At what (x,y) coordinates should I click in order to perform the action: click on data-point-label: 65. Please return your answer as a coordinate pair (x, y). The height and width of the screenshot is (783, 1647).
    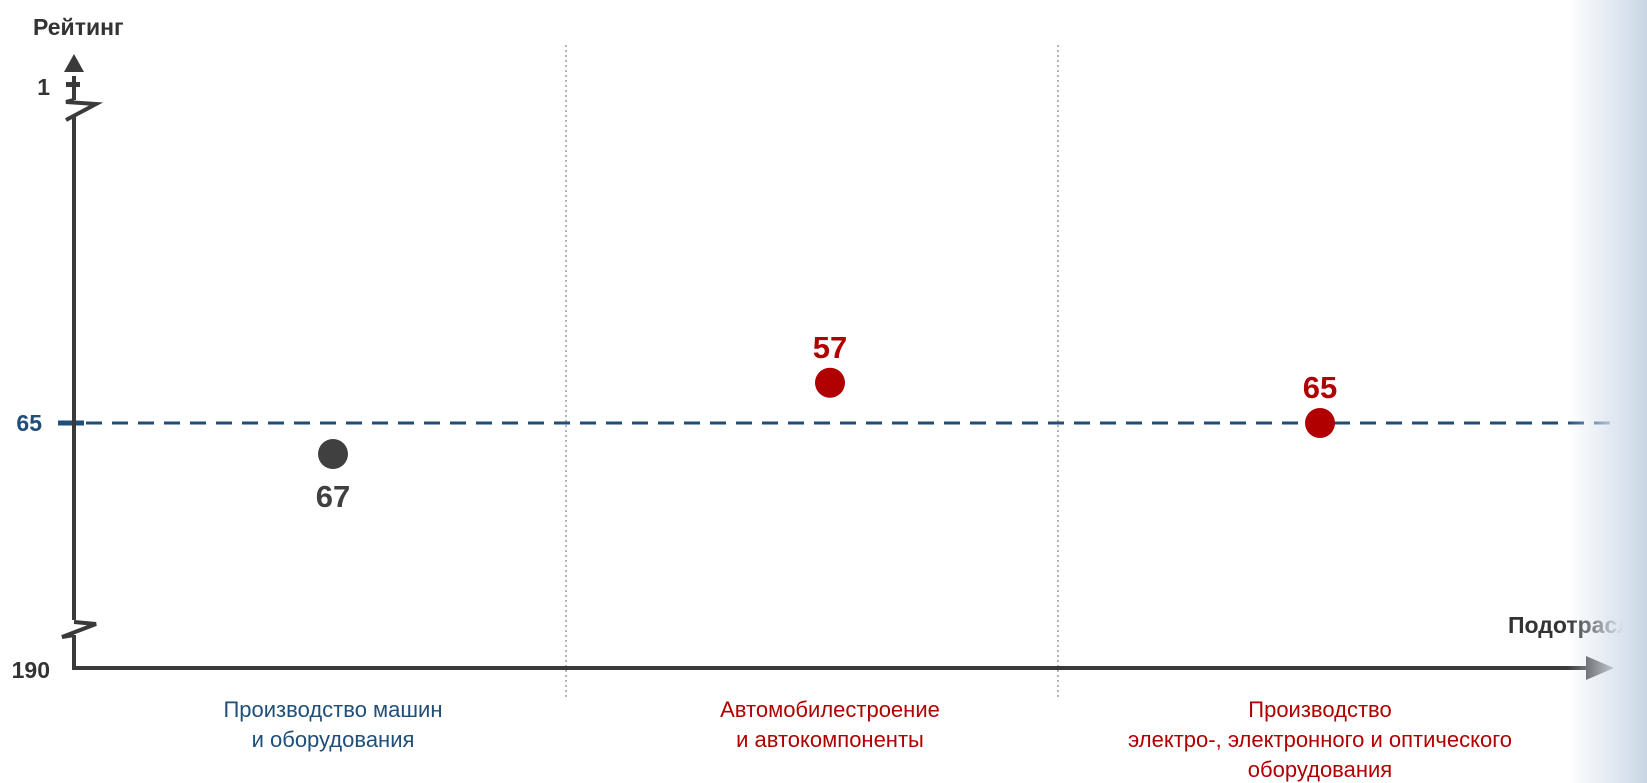
    Looking at the image, I should click on (1320, 387).